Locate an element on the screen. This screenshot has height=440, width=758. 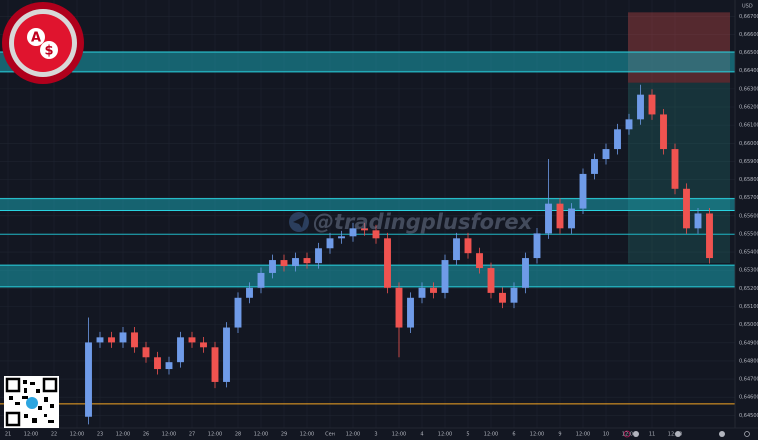
watermark: @tradingplusforex is located at coordinates (411, 222).